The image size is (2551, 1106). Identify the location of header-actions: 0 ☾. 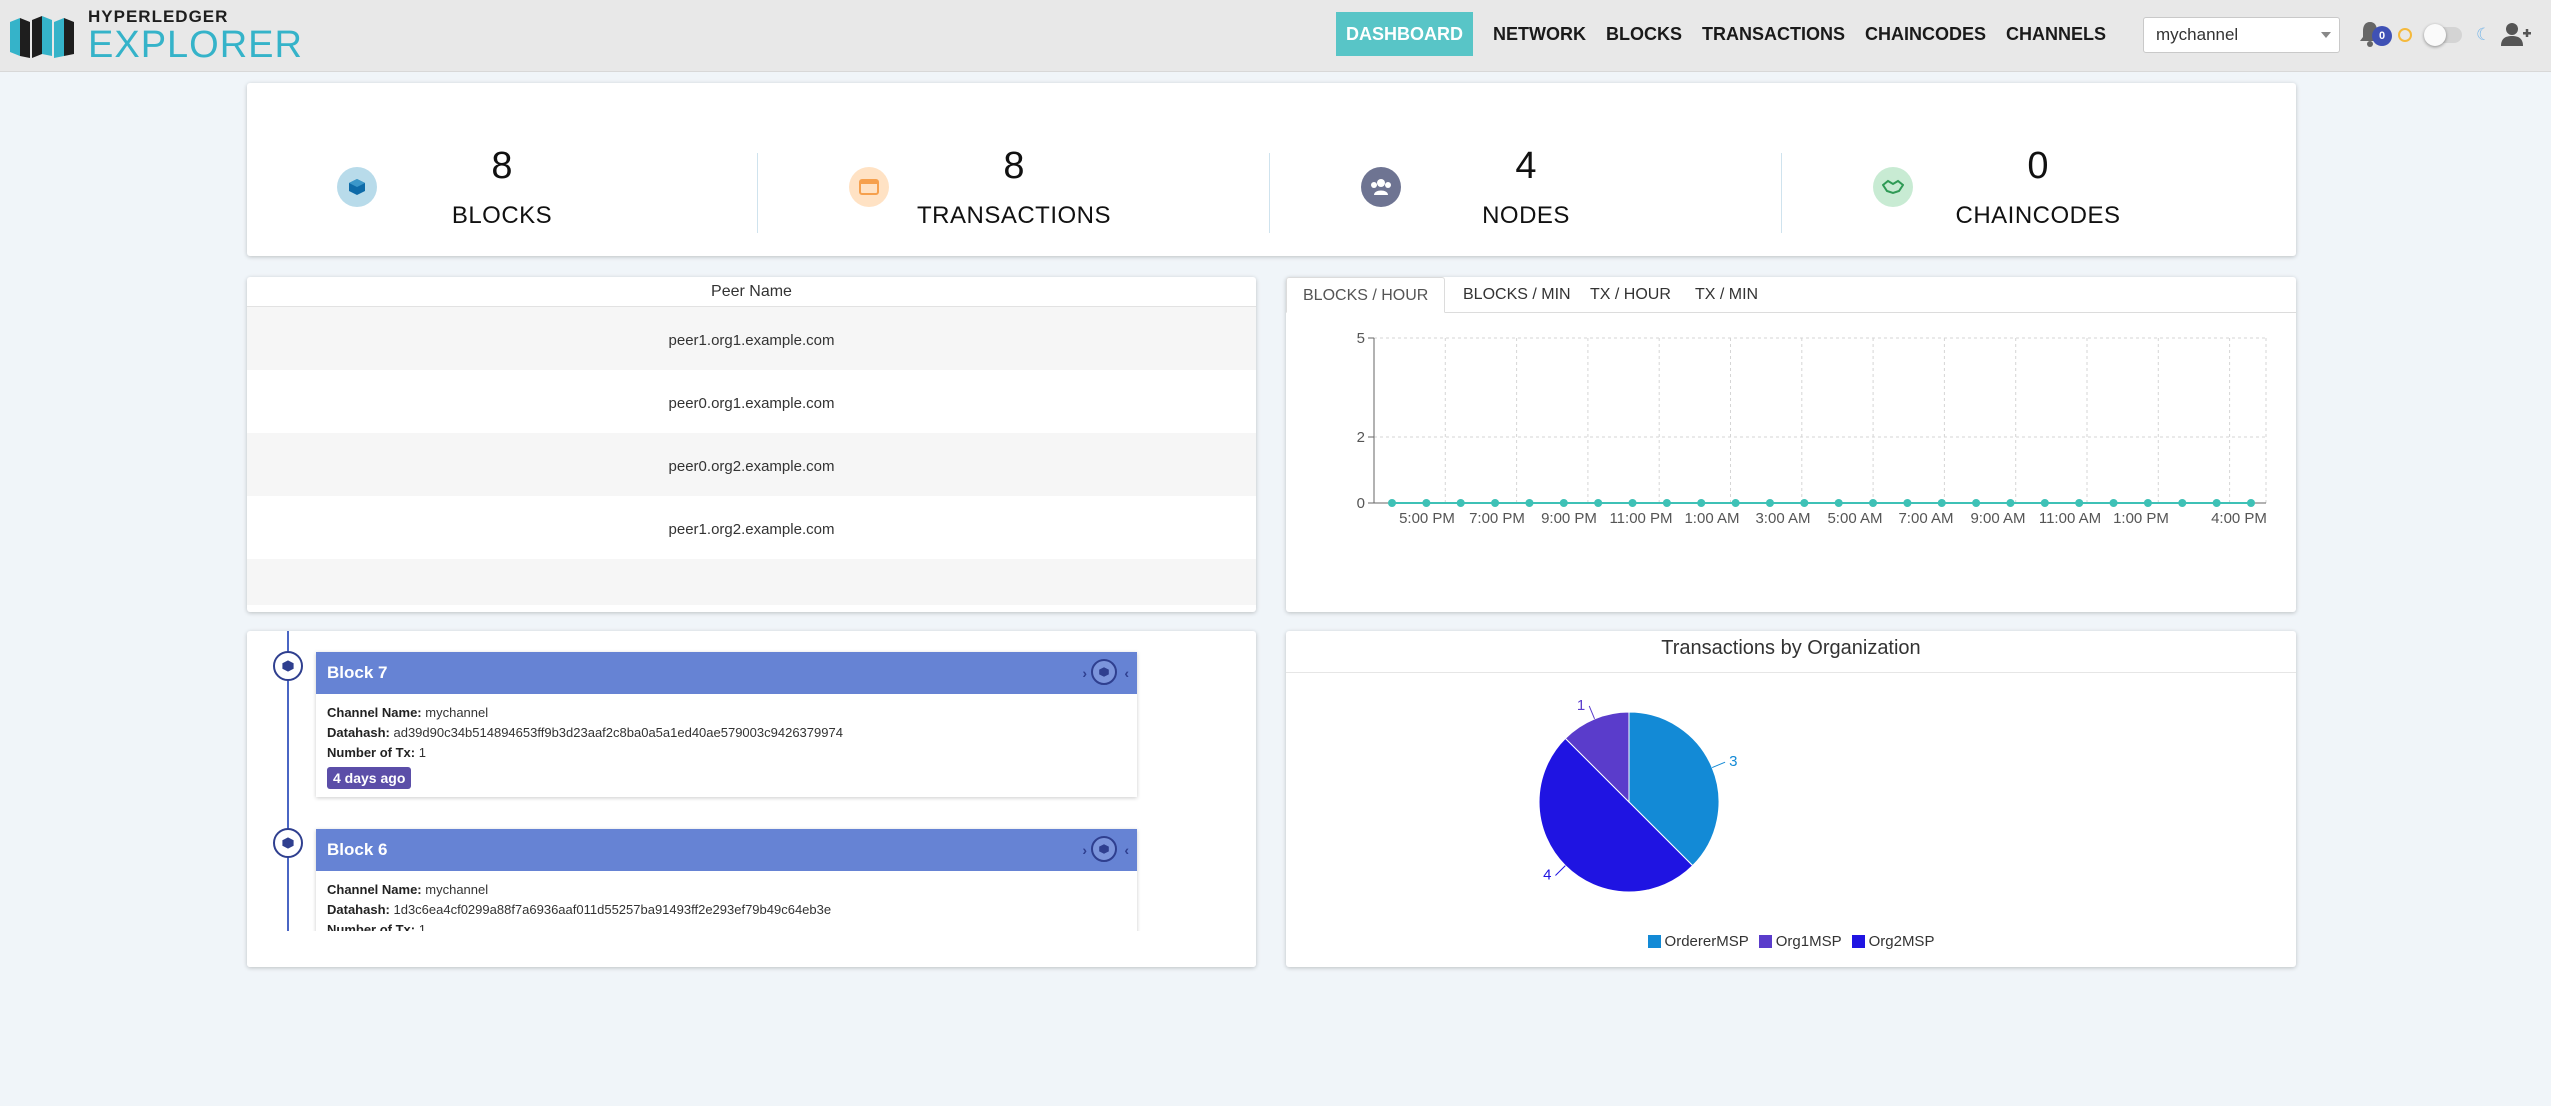
(2445, 35).